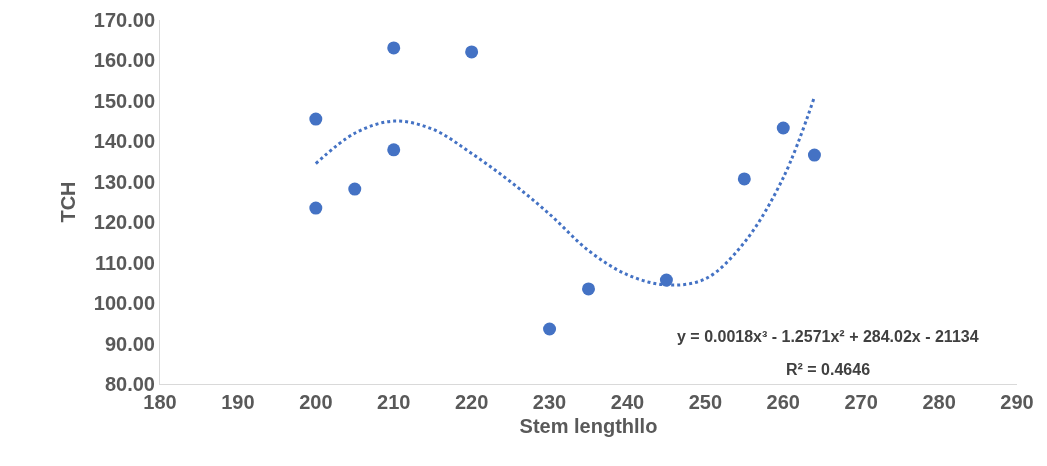 Image resolution: width=1047 pixels, height=466 pixels. I want to click on y-tick-label: 160.00, so click(124, 60).